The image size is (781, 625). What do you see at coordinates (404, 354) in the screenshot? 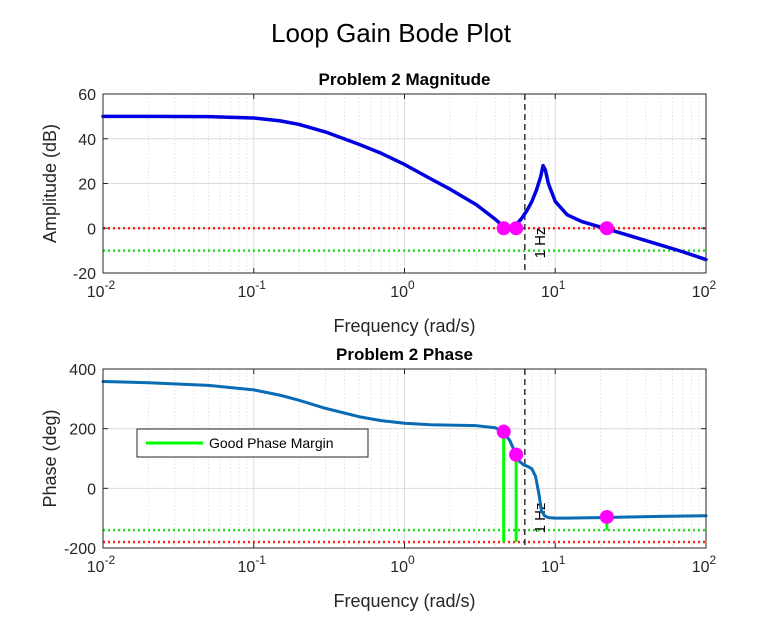
I see `subplot-title: Problem 2 Phase` at bounding box center [404, 354].